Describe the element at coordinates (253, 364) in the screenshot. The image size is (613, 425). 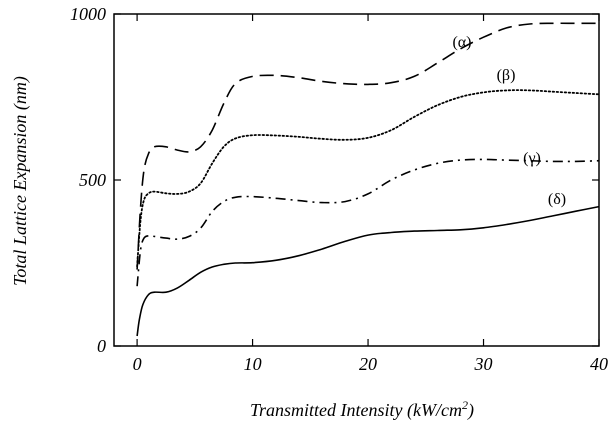
I see `x-tick-label: 10` at that location.